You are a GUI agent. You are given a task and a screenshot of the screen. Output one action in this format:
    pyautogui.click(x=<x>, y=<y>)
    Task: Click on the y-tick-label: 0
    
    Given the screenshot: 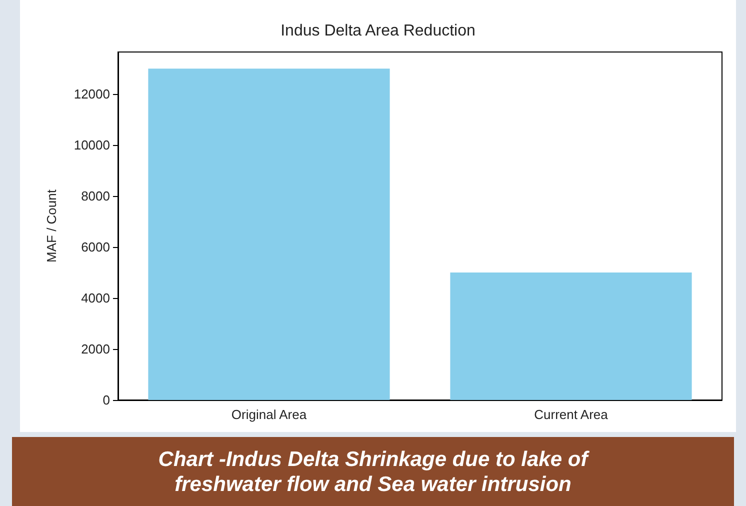 What is the action you would take?
    pyautogui.click(x=106, y=400)
    